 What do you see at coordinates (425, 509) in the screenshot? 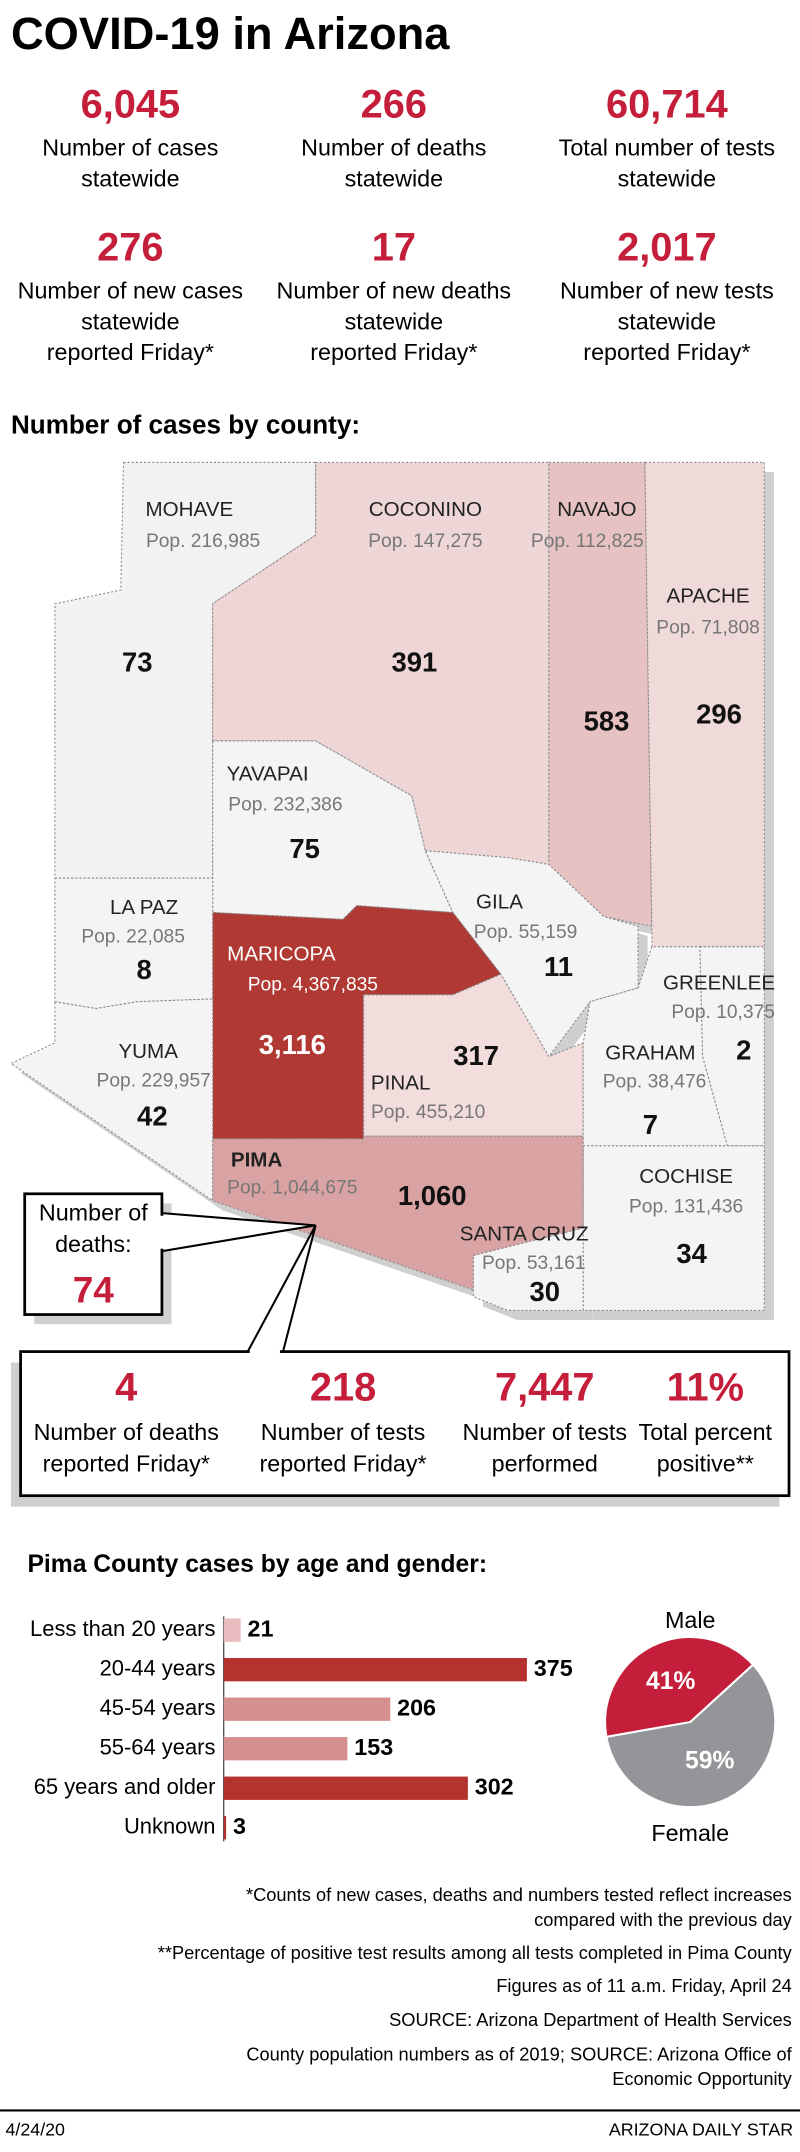
I see `county-name: COCONINO` at bounding box center [425, 509].